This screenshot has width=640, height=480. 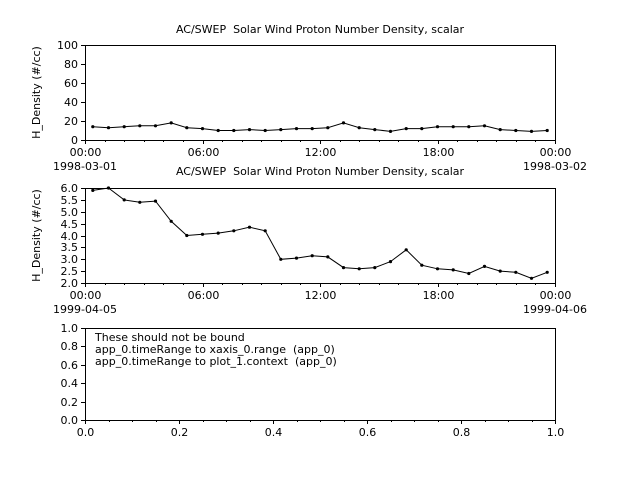 What do you see at coordinates (70, 271) in the screenshot?
I see `y-tick-label: 2.5` at bounding box center [70, 271].